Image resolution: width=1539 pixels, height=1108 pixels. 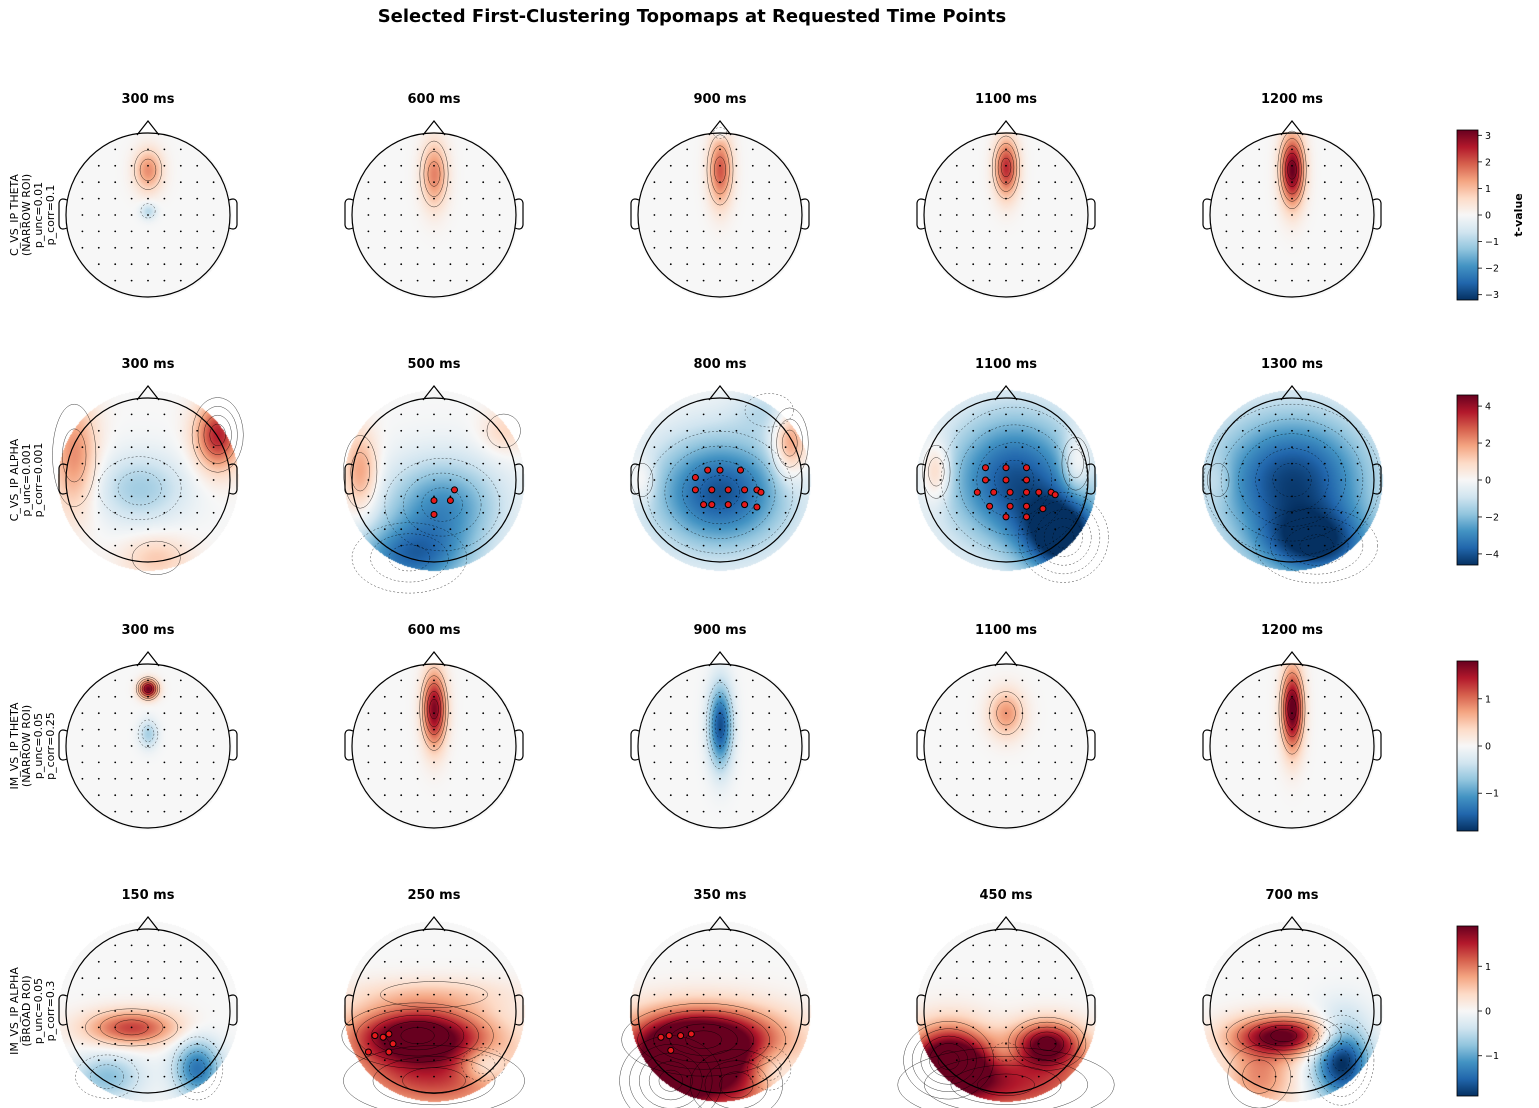 What do you see at coordinates (1492, 242) in the screenshot?
I see `colorbar-tick-label: −1` at bounding box center [1492, 242].